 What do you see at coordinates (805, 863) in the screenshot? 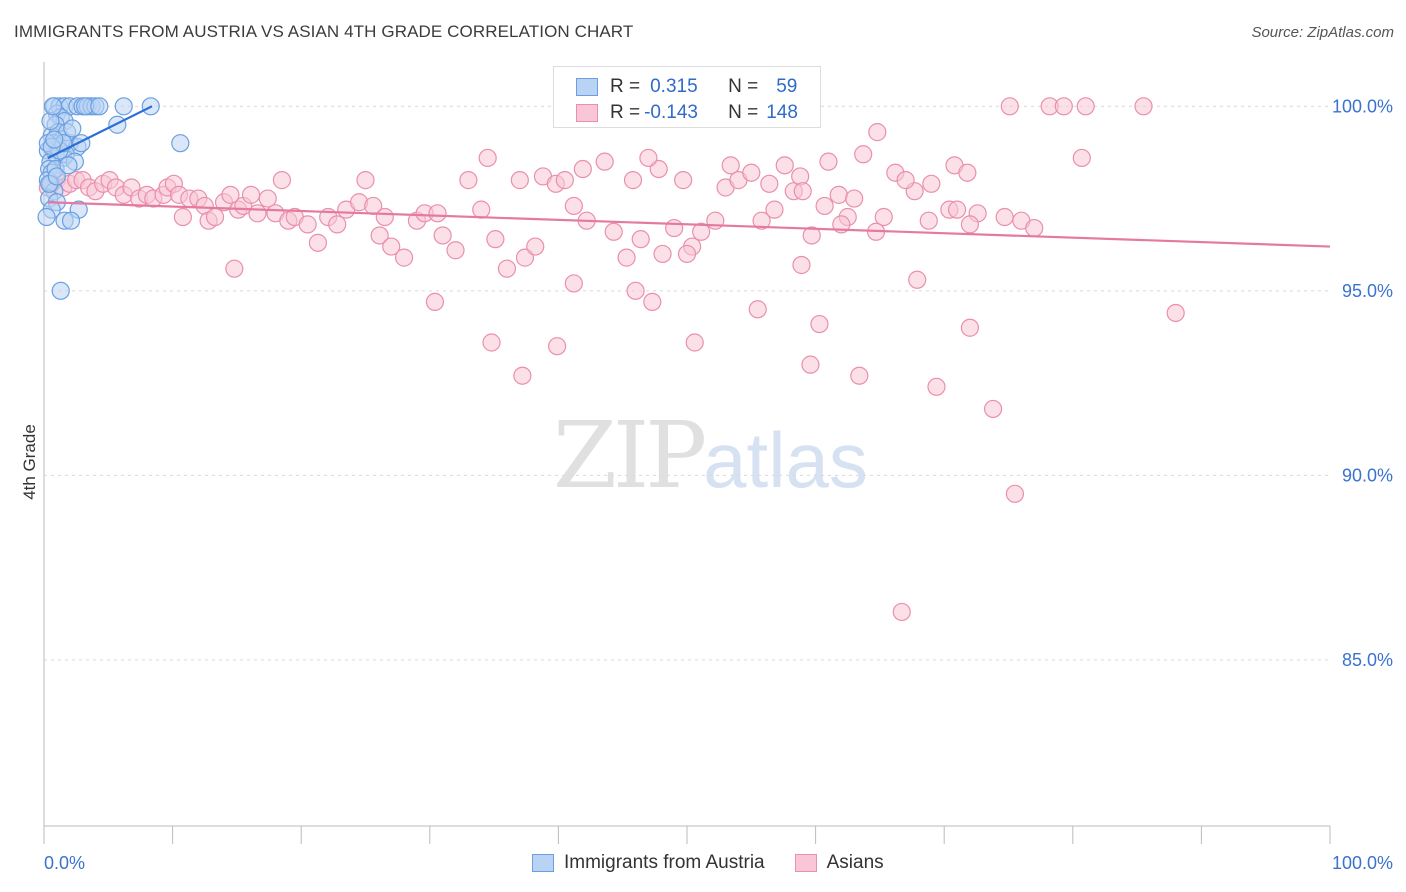
I see `series-swatch-asians` at bounding box center [805, 863].